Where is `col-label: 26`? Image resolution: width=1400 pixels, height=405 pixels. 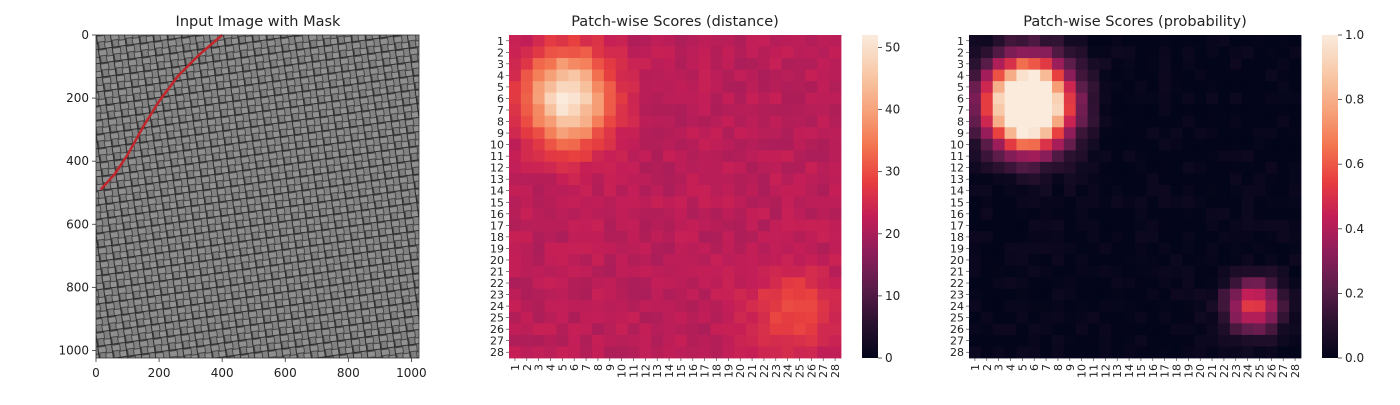 col-label: 26 is located at coordinates (1271, 371).